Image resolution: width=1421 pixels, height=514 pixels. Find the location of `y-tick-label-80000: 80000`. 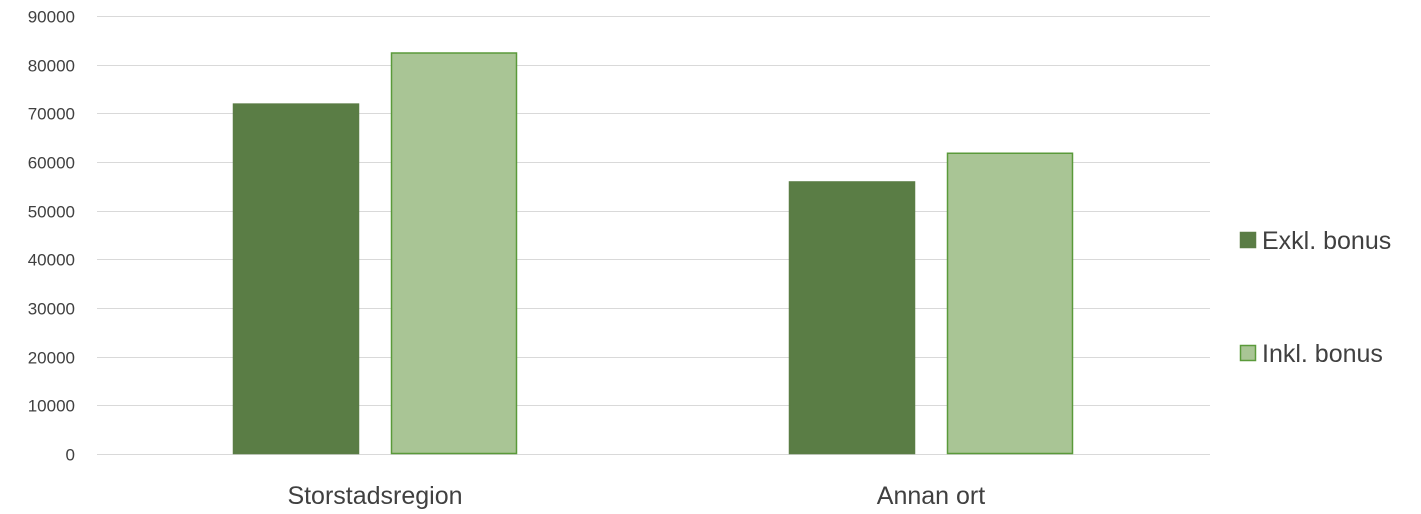

y-tick-label-80000: 80000 is located at coordinates (51, 66).